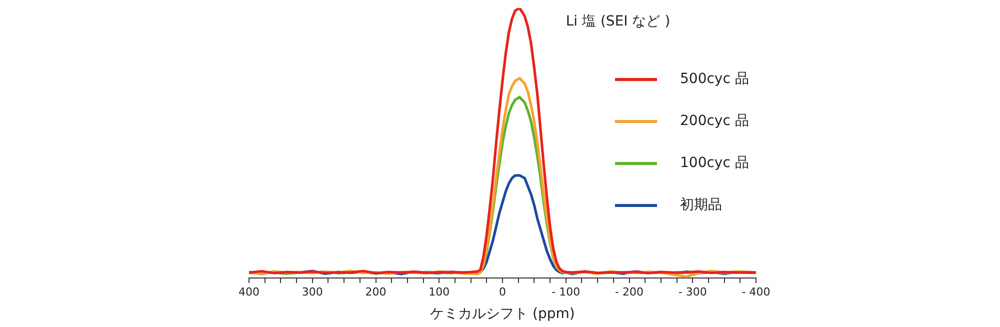  I want to click on x-tick-label: 100, so click(439, 291).